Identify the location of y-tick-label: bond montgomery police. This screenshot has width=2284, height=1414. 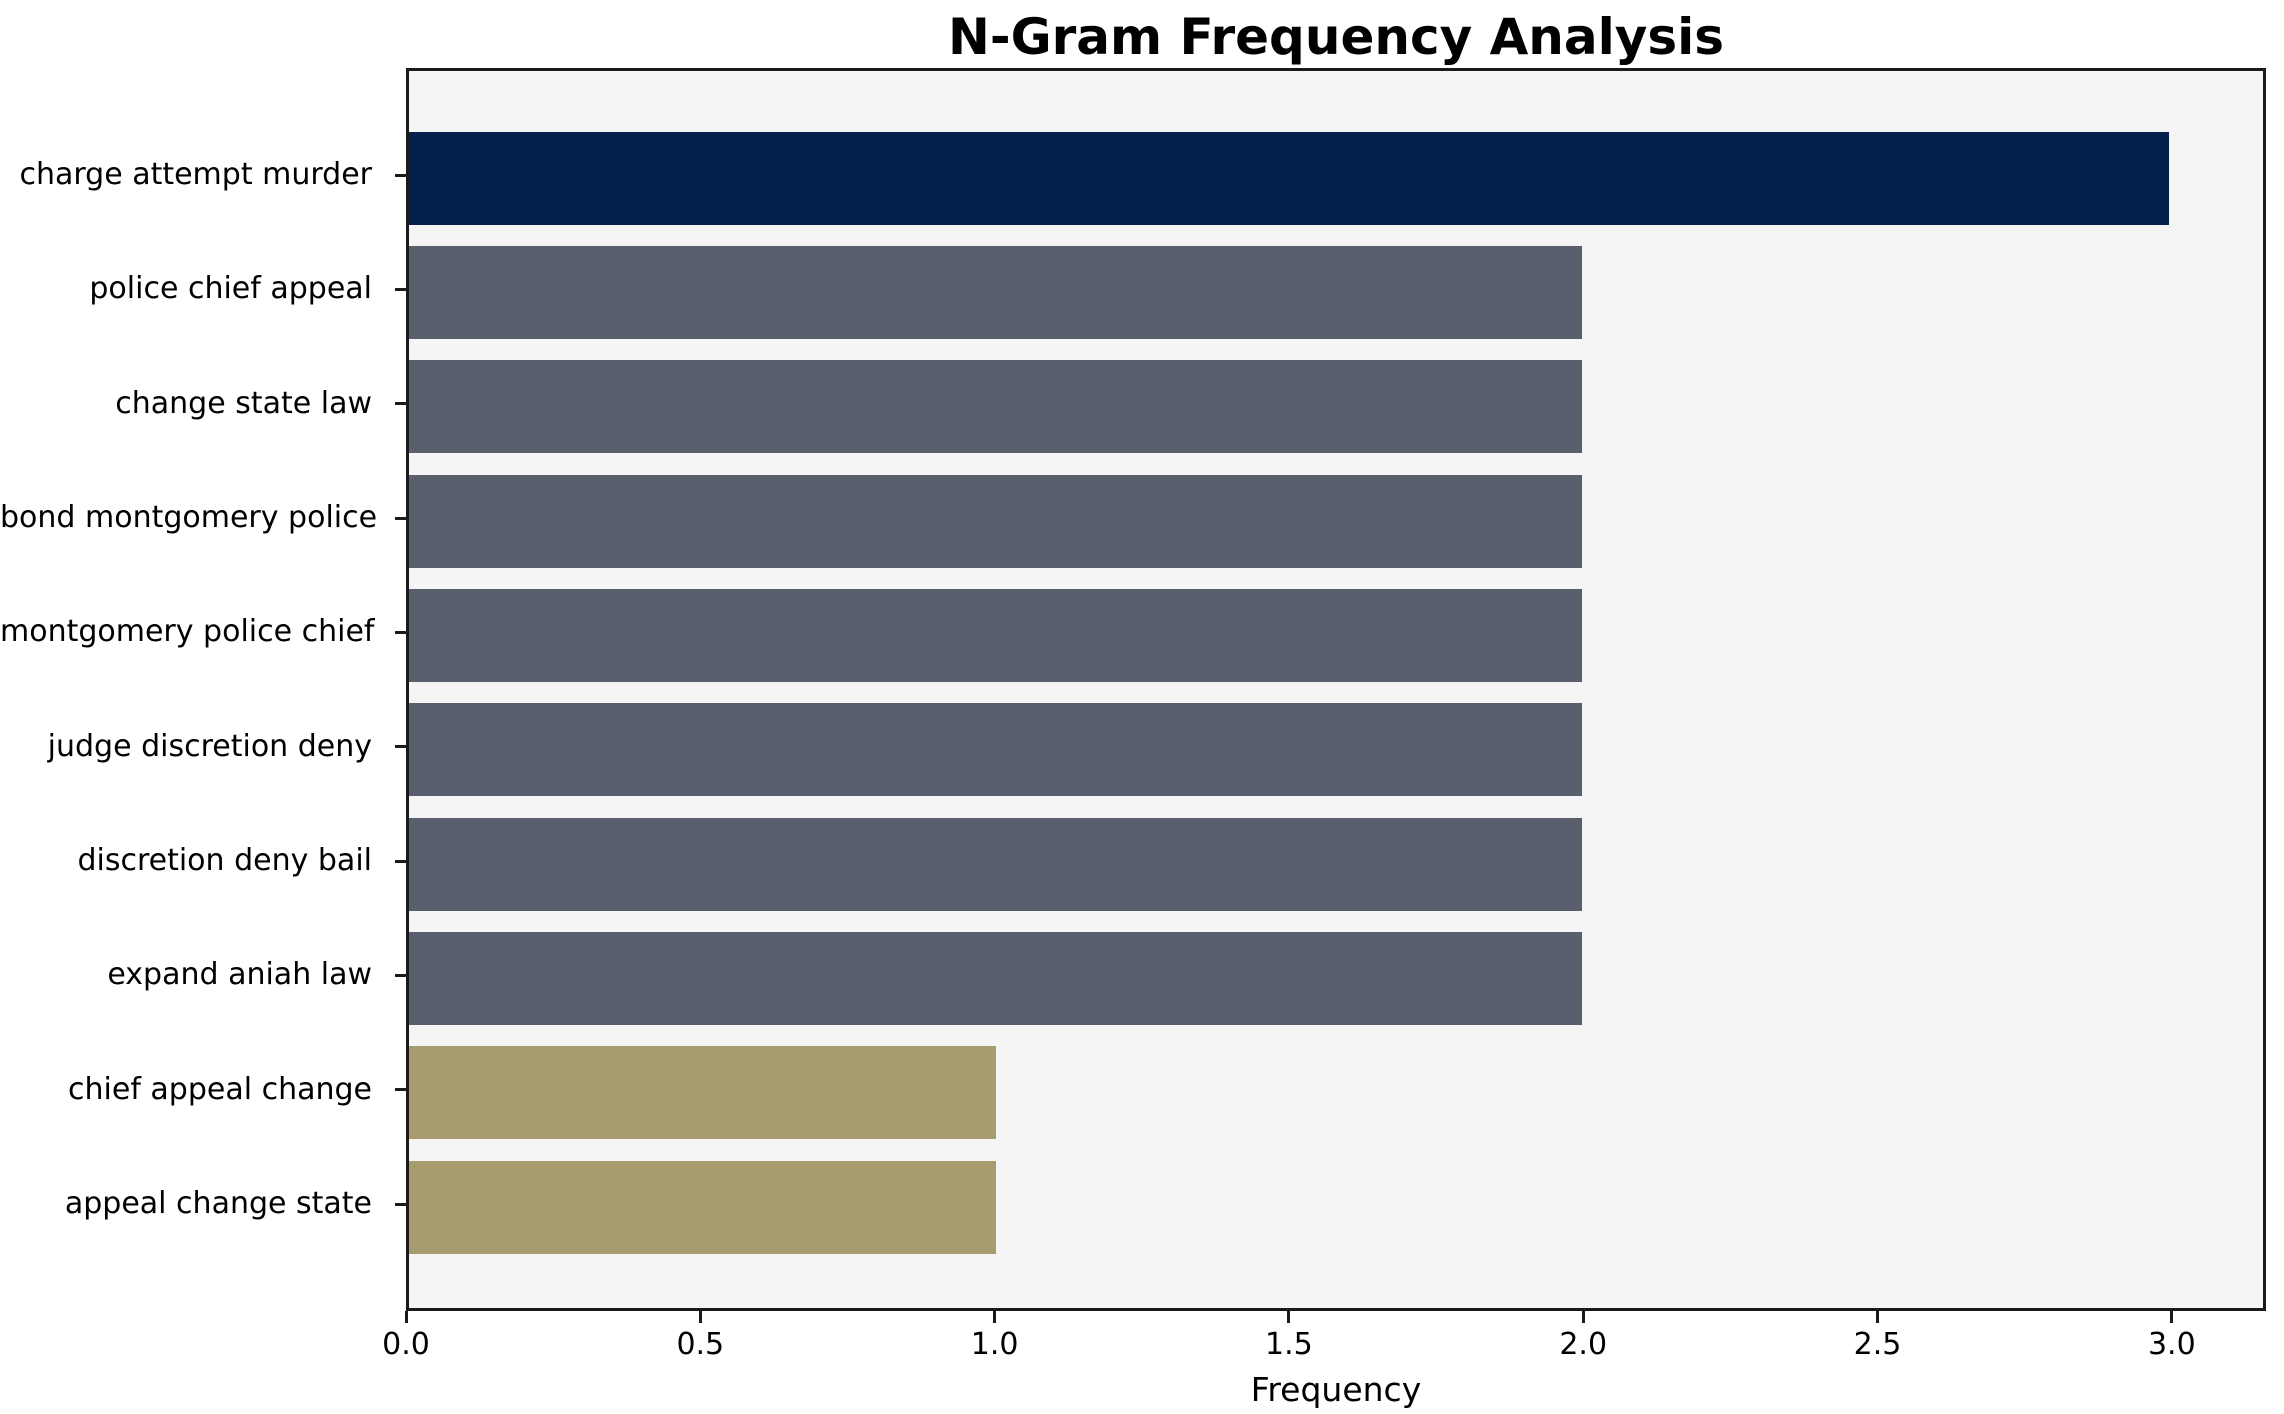
(189, 517).